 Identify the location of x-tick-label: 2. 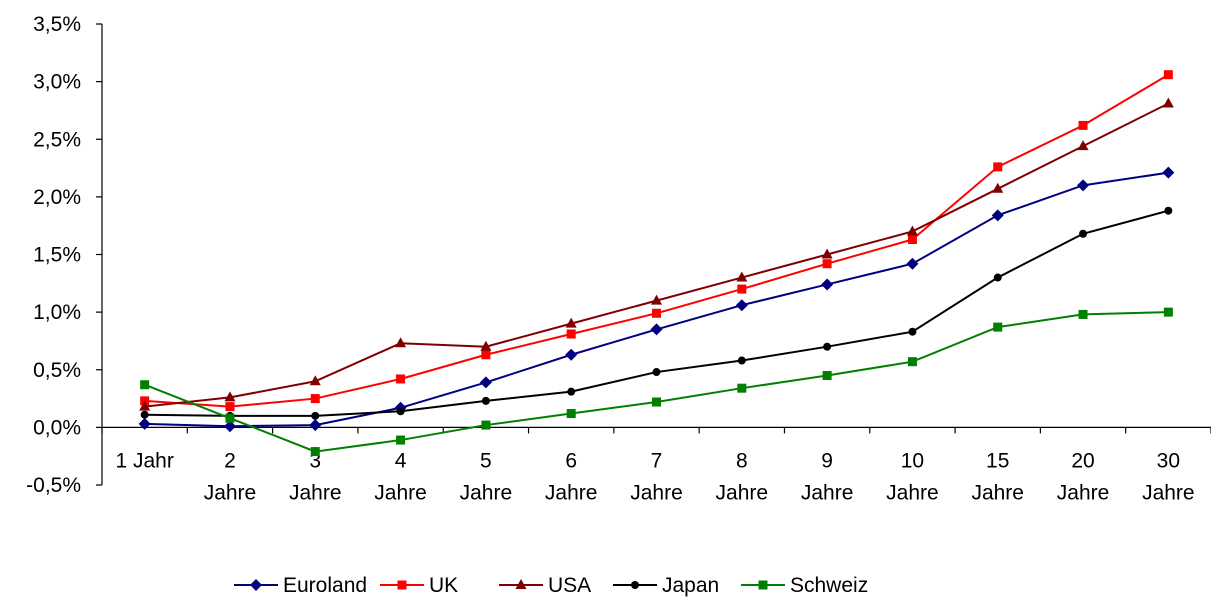
(230, 460).